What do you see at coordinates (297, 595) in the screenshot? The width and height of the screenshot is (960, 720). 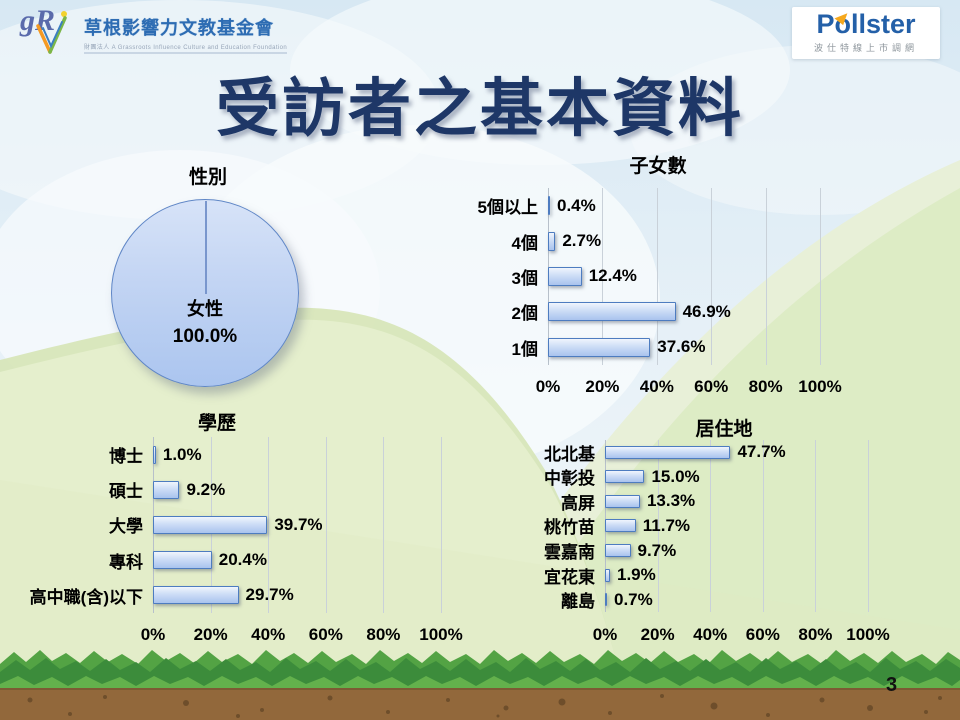 I see `bar-row: 29.7%` at bounding box center [297, 595].